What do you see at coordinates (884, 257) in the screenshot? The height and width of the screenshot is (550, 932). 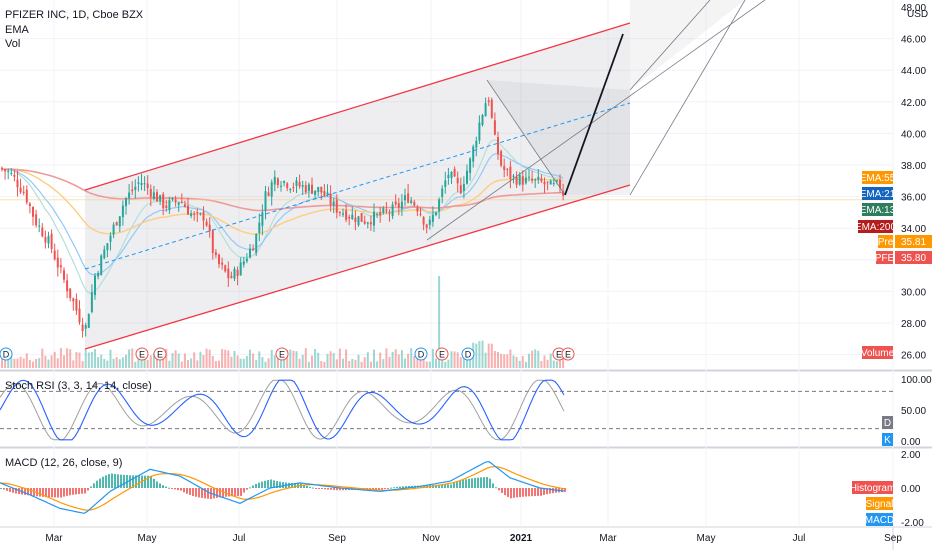 I see `tag-pfe-box` at bounding box center [884, 257].